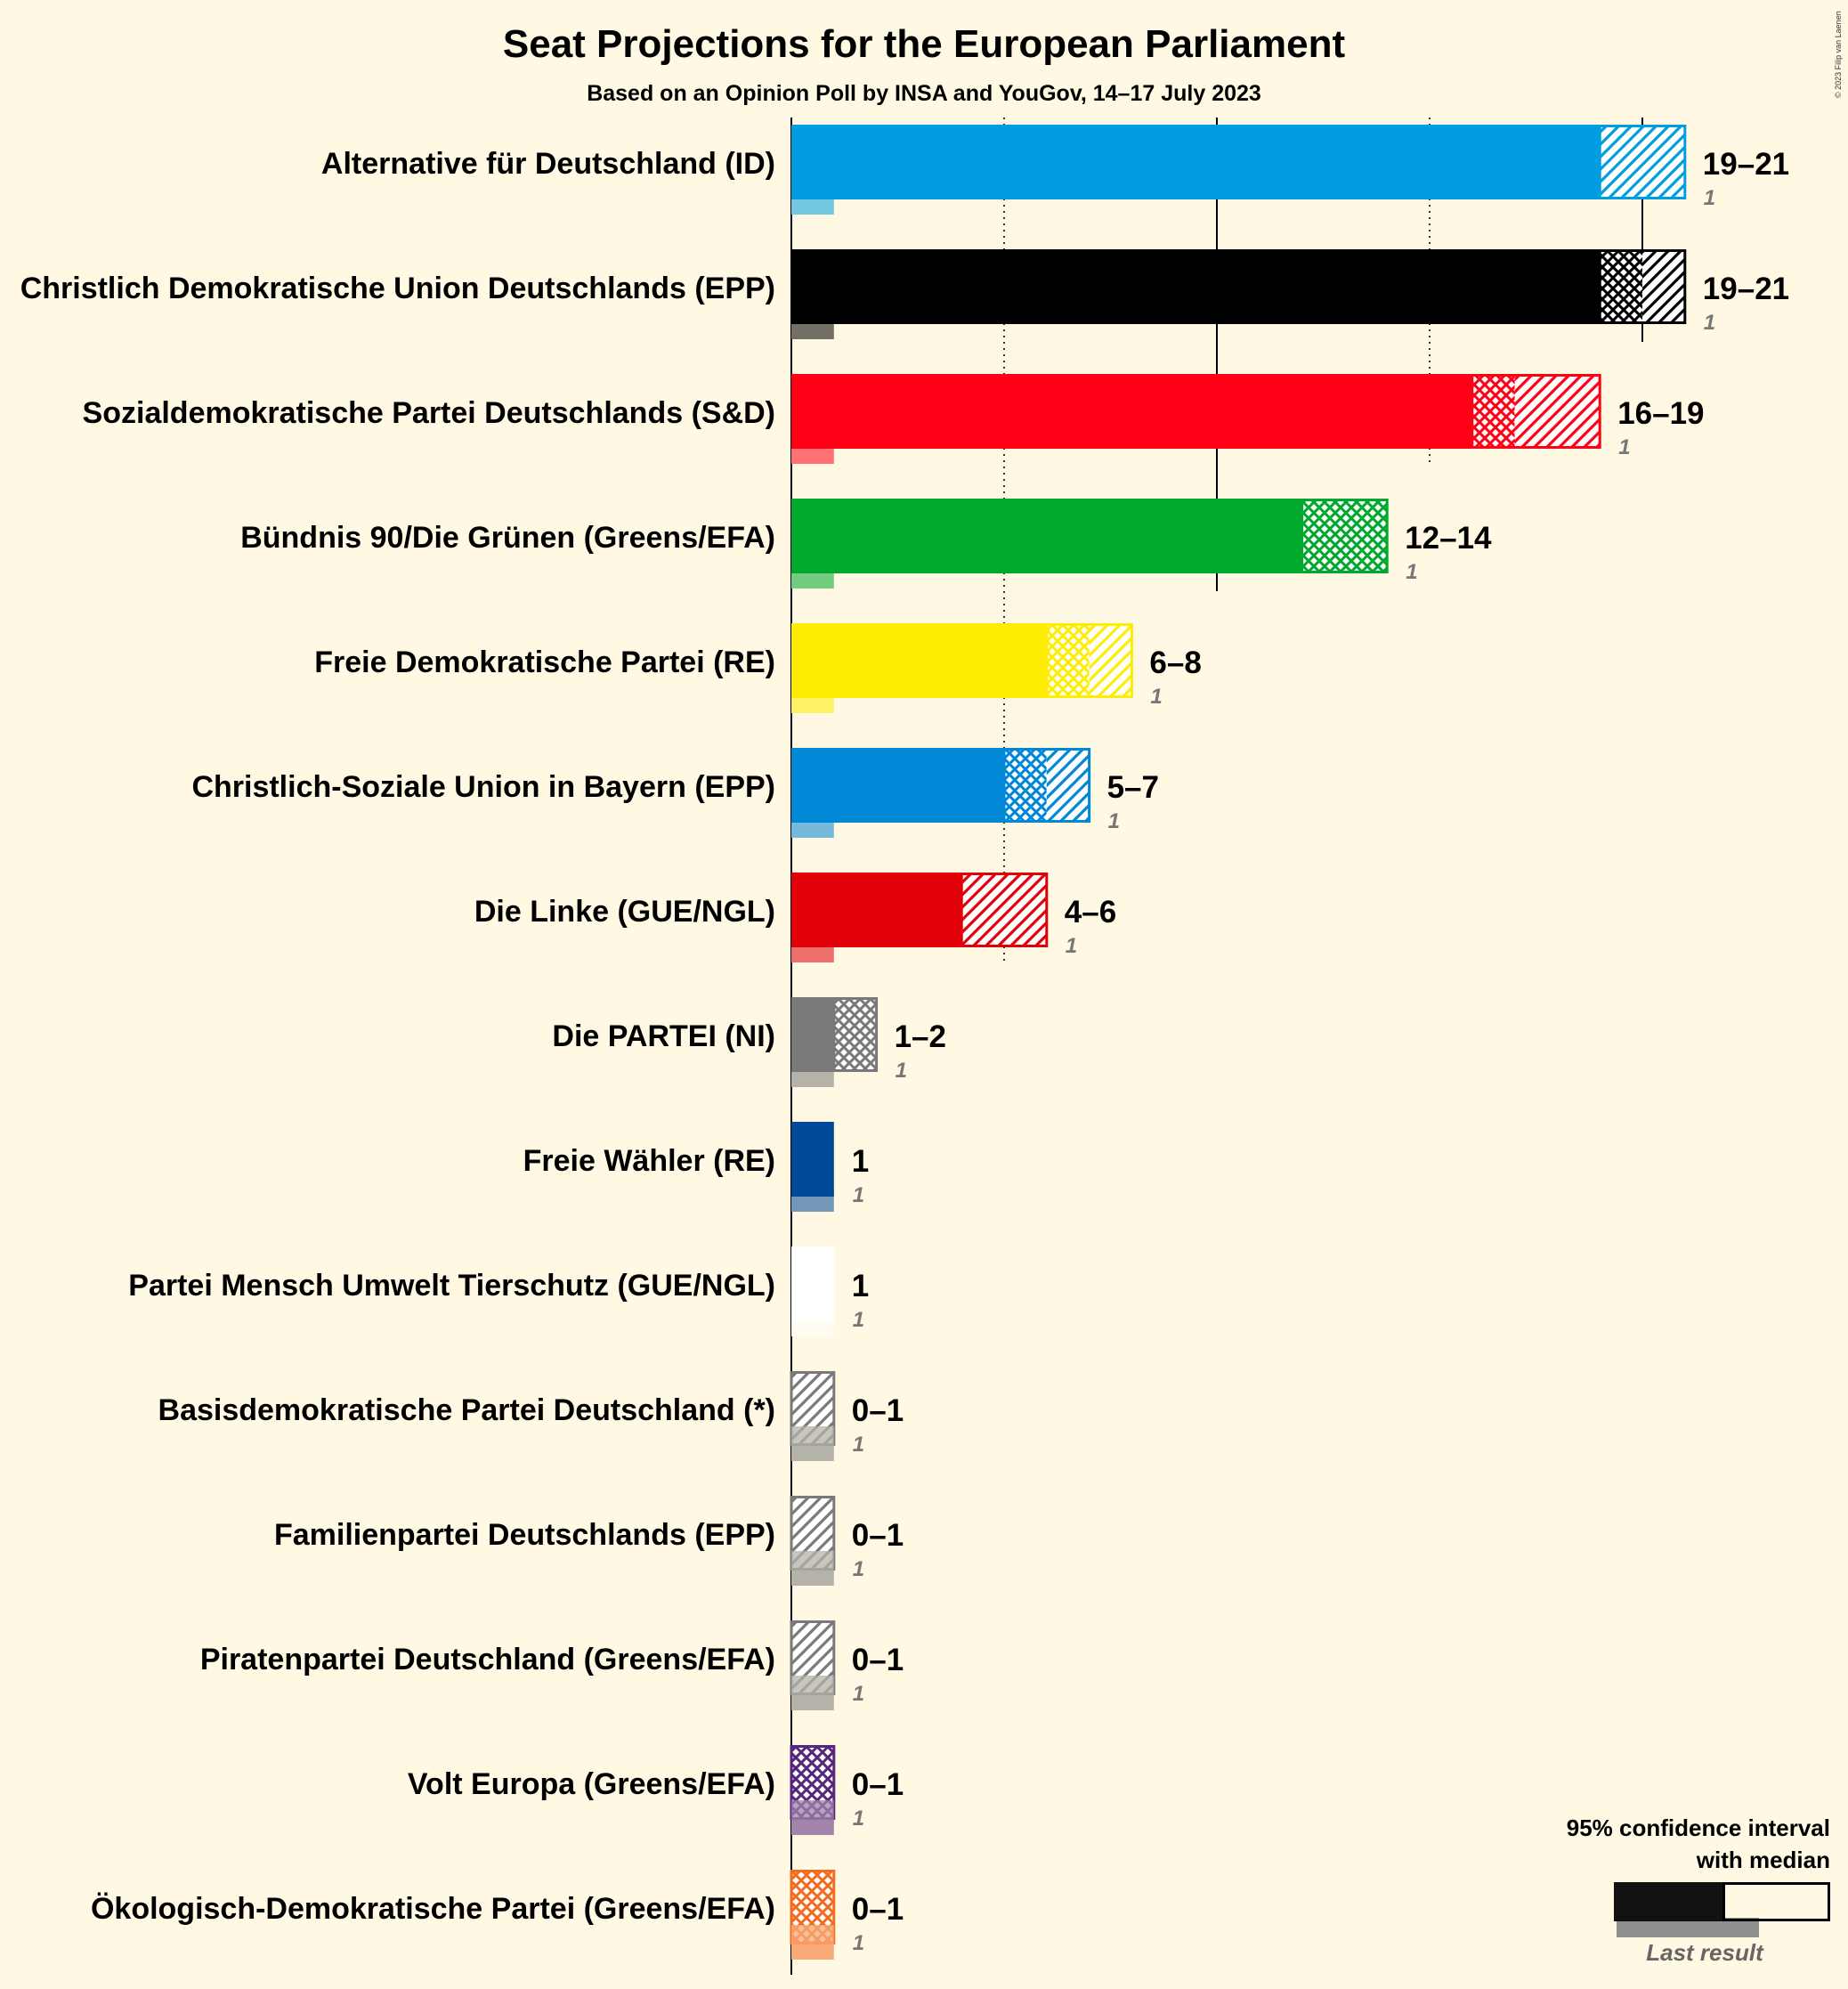 This screenshot has width=1848, height=1989. I want to click on party-label: Volt Europa (Greens/EFA), so click(591, 1784).